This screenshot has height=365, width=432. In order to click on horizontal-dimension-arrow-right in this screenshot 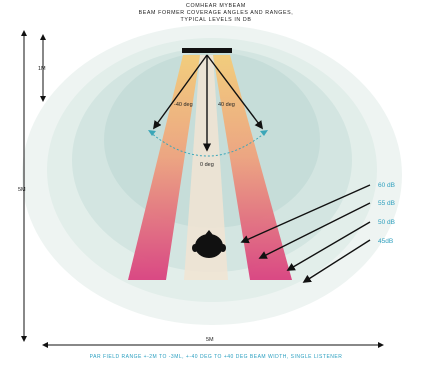, I will do `click(381, 345)`.